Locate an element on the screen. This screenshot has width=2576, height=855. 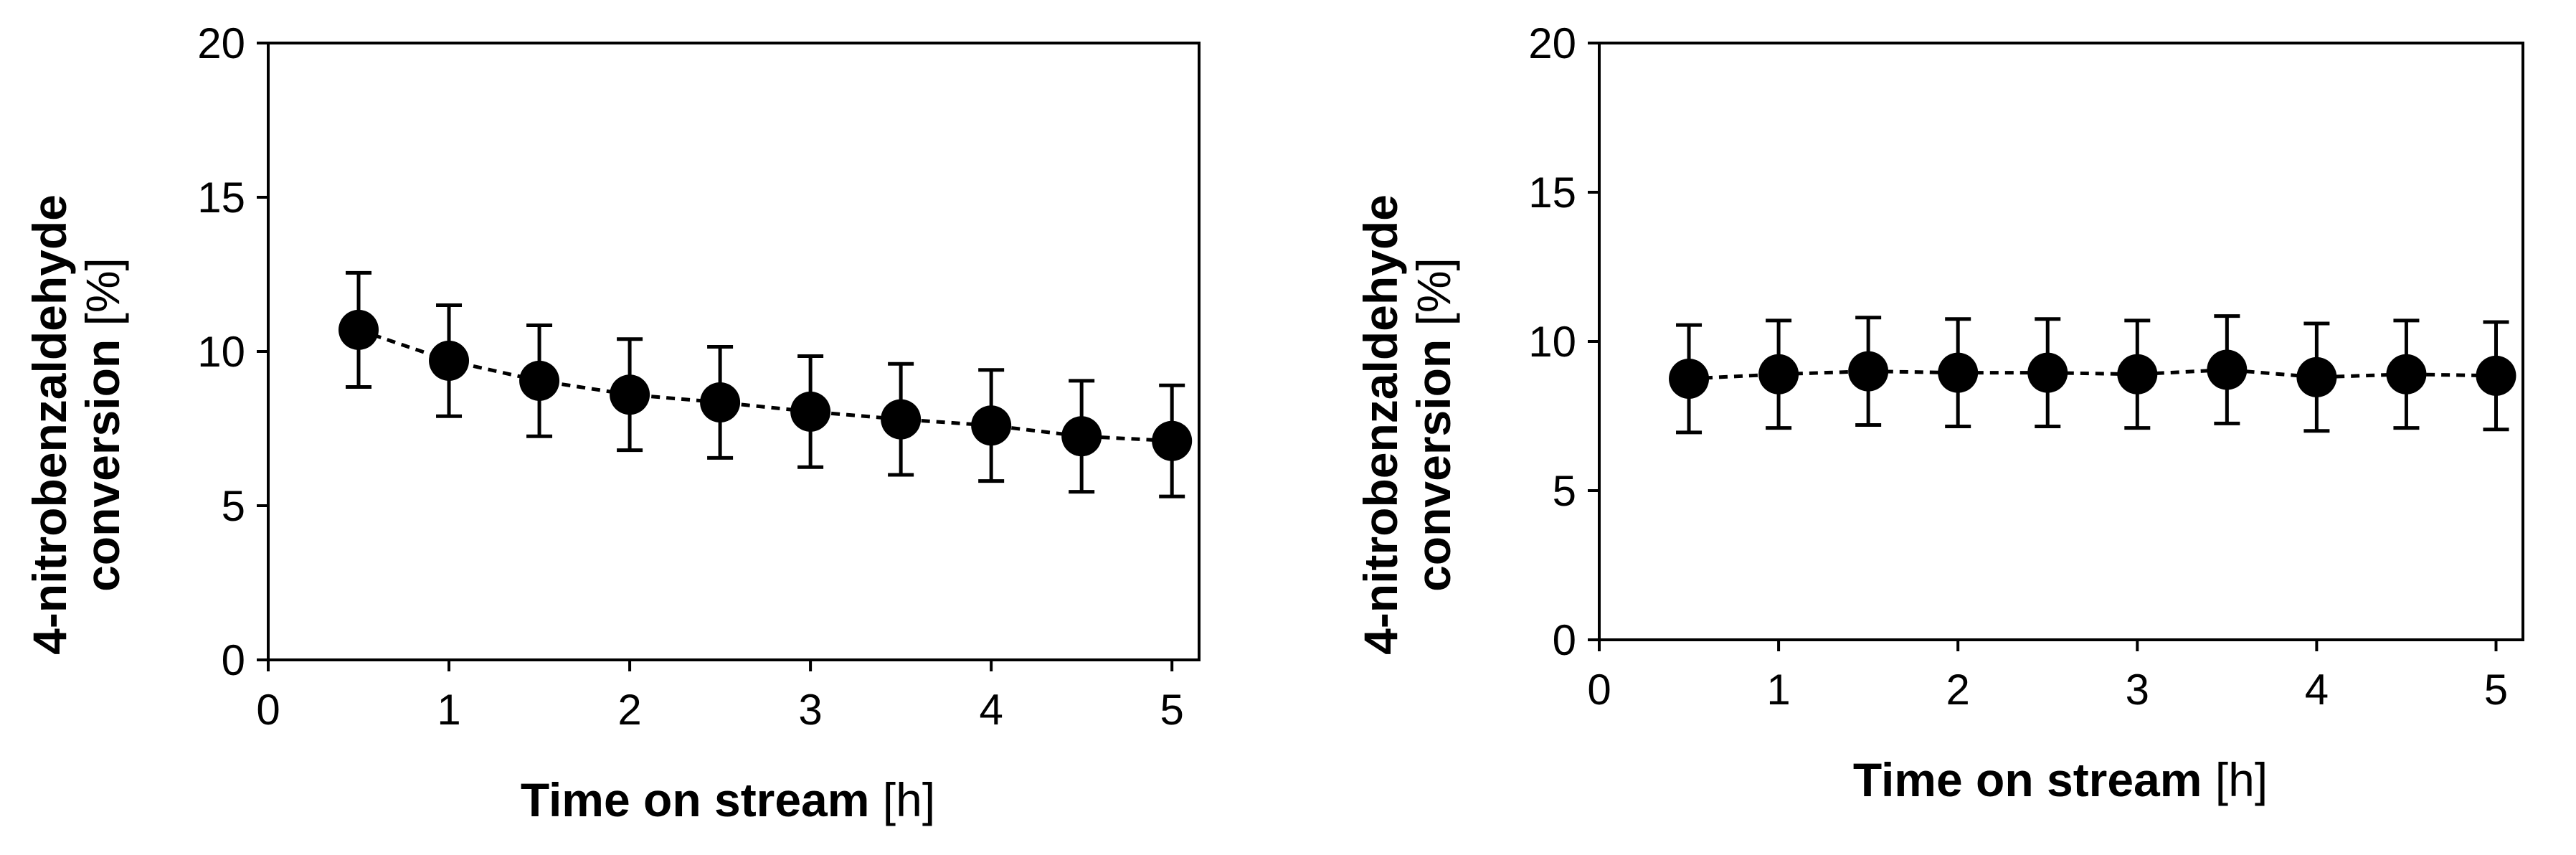
right-y-tick-label: 15 is located at coordinates (1552, 193).